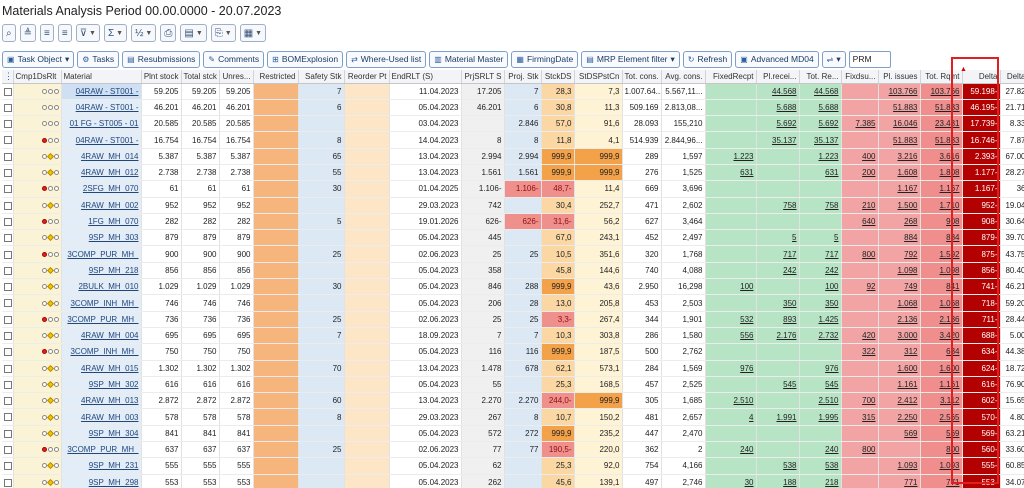 This screenshot has height=488, width=1024. What do you see at coordinates (321, 77) in the screenshot?
I see `column-header: Safety Stk` at bounding box center [321, 77].